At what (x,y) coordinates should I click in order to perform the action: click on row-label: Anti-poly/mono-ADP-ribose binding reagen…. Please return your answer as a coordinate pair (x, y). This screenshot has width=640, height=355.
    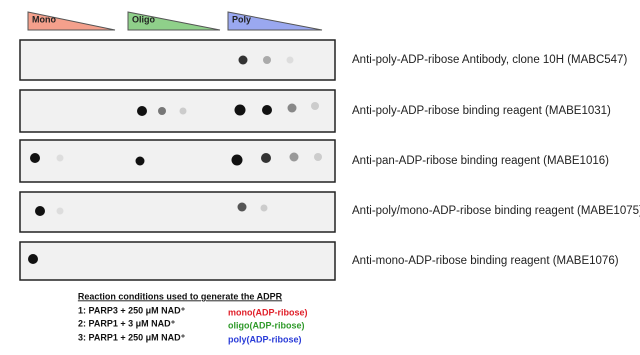
    Looking at the image, I should click on (496, 211).